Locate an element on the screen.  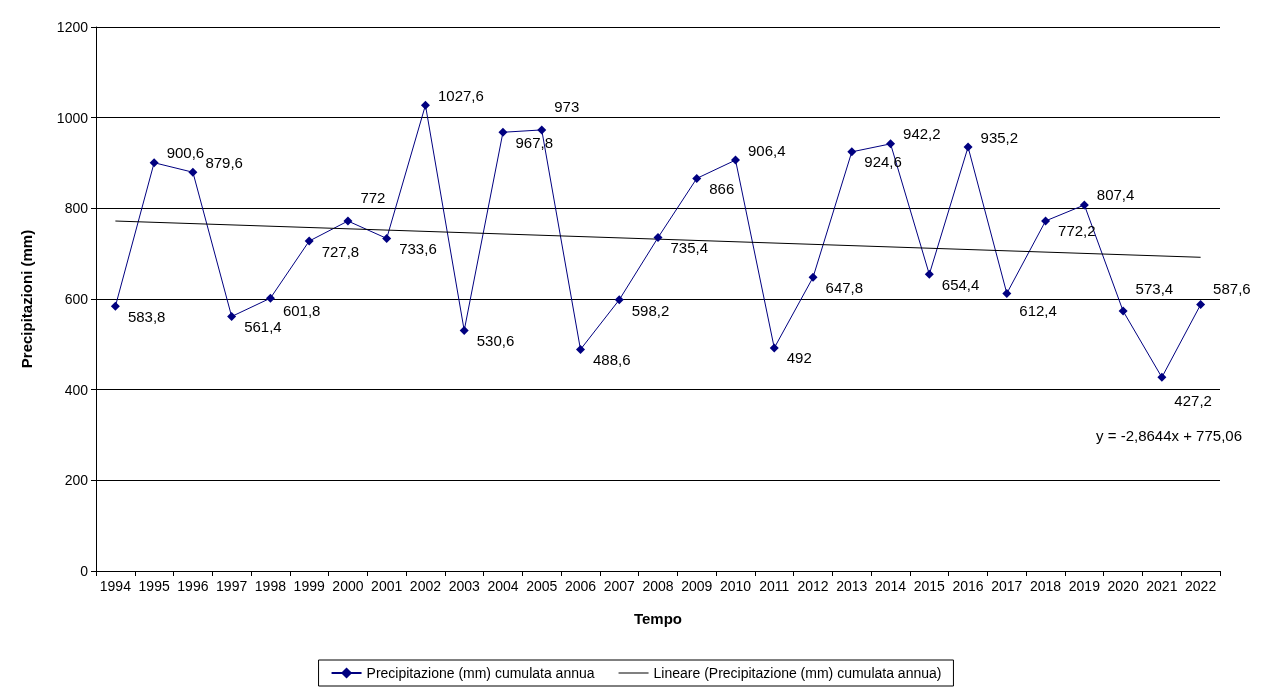
x-axis-title: Tempo is located at coordinates (658, 618).